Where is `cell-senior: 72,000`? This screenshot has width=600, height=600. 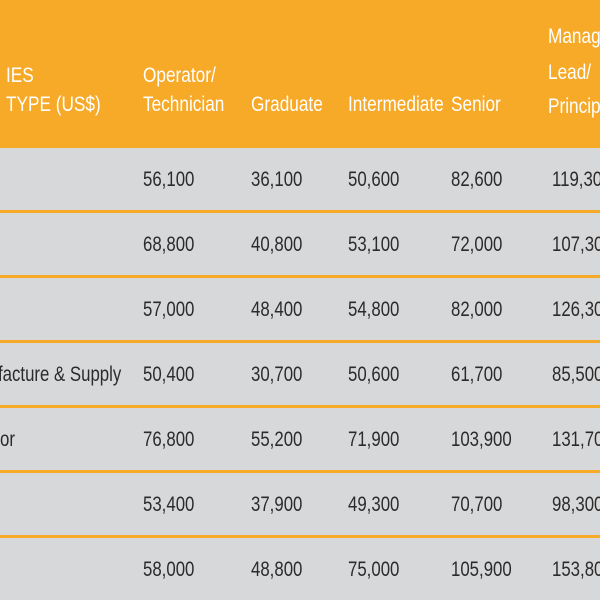
cell-senior: 72,000 is located at coordinates (477, 244).